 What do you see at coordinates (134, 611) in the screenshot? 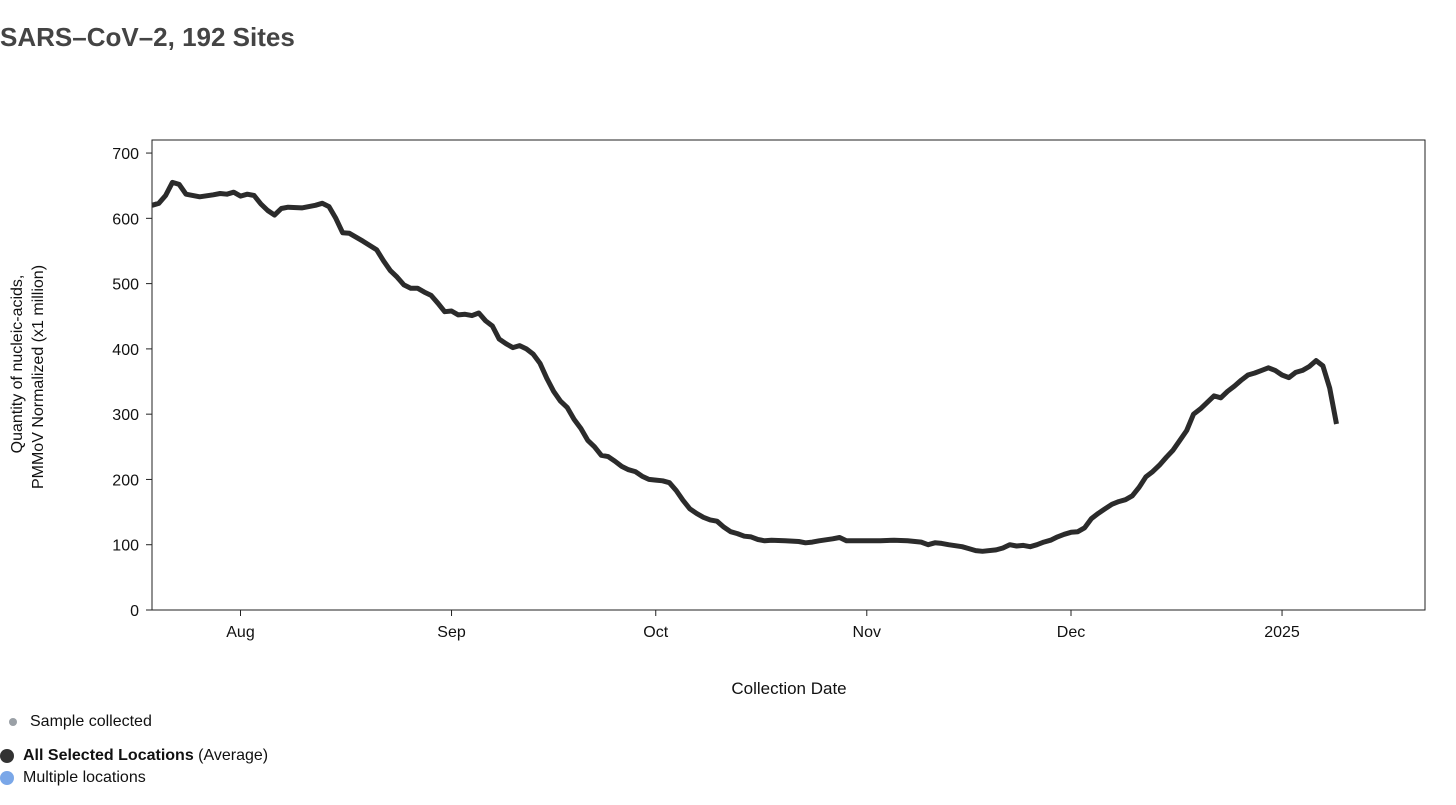
I see `y-tick-label: 0` at bounding box center [134, 611].